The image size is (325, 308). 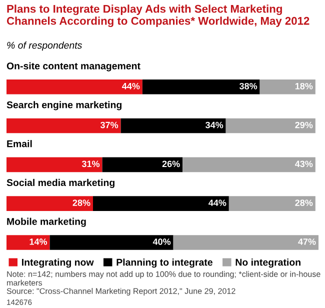 What do you see at coordinates (60, 183) in the screenshot?
I see `y-tick-label: Social media marketing` at bounding box center [60, 183].